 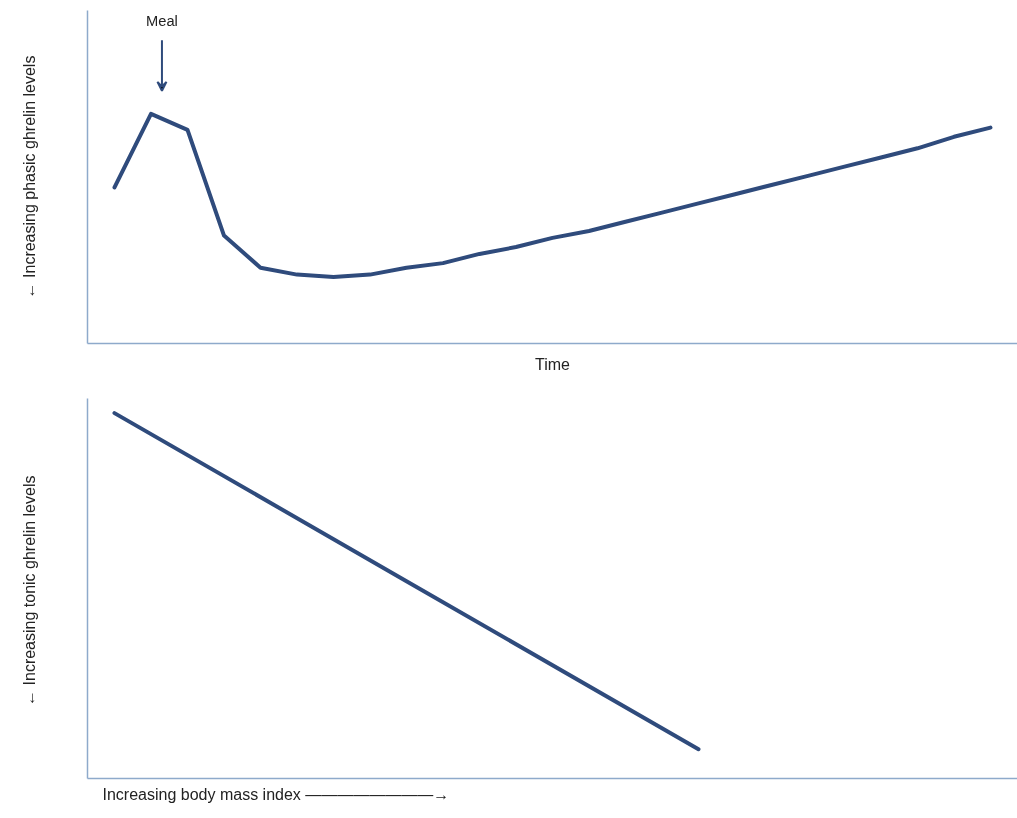 What do you see at coordinates (162, 20) in the screenshot?
I see `text: Meal` at bounding box center [162, 20].